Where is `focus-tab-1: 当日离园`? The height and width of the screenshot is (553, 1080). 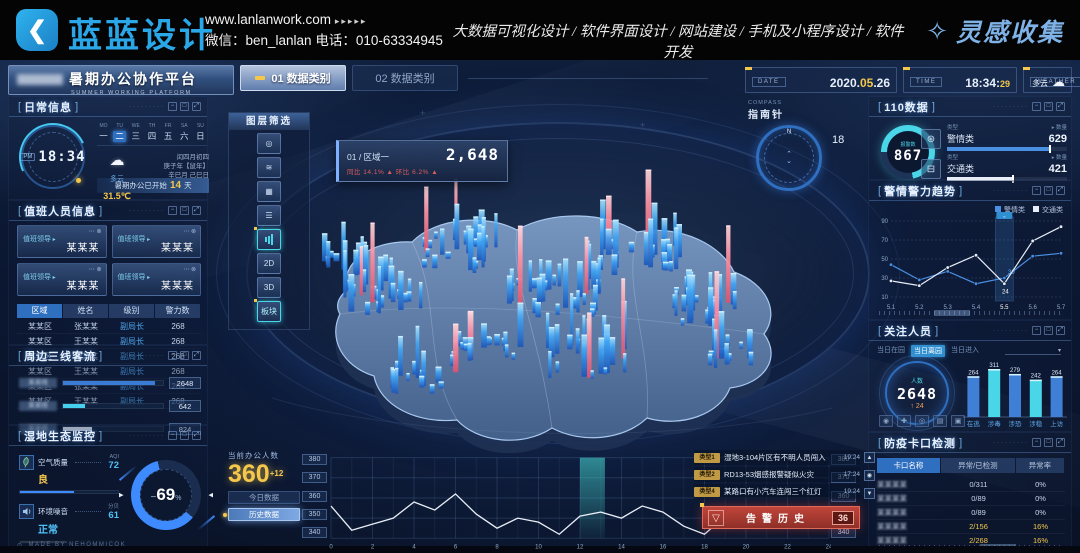
focus-tab-1: 当日离园 is located at coordinates (928, 351).